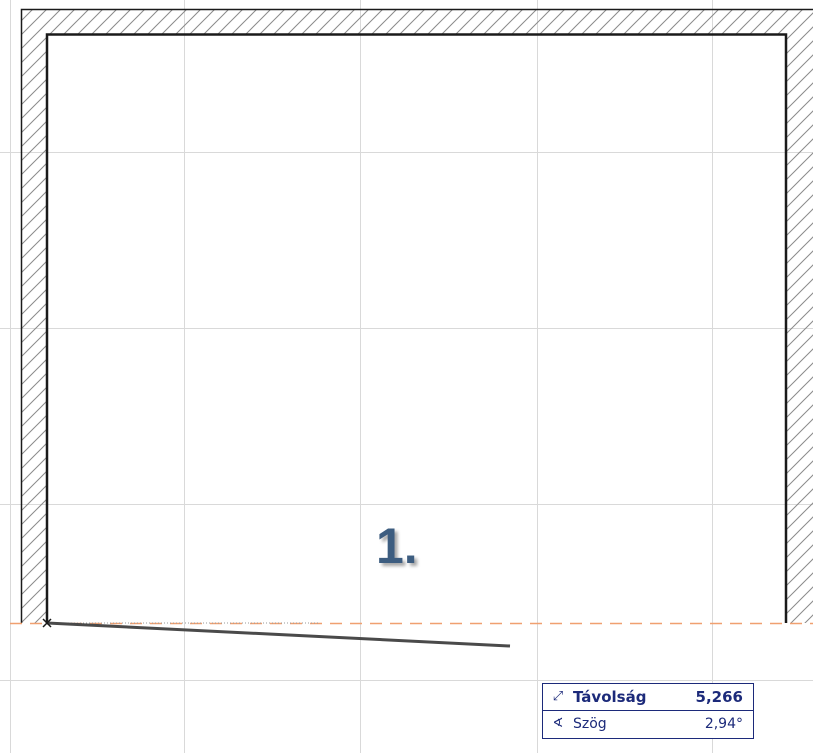 The height and width of the screenshot is (753, 813). Describe the element at coordinates (558, 696) in the screenshot. I see `distance-arrow-icon: ⤢` at that location.